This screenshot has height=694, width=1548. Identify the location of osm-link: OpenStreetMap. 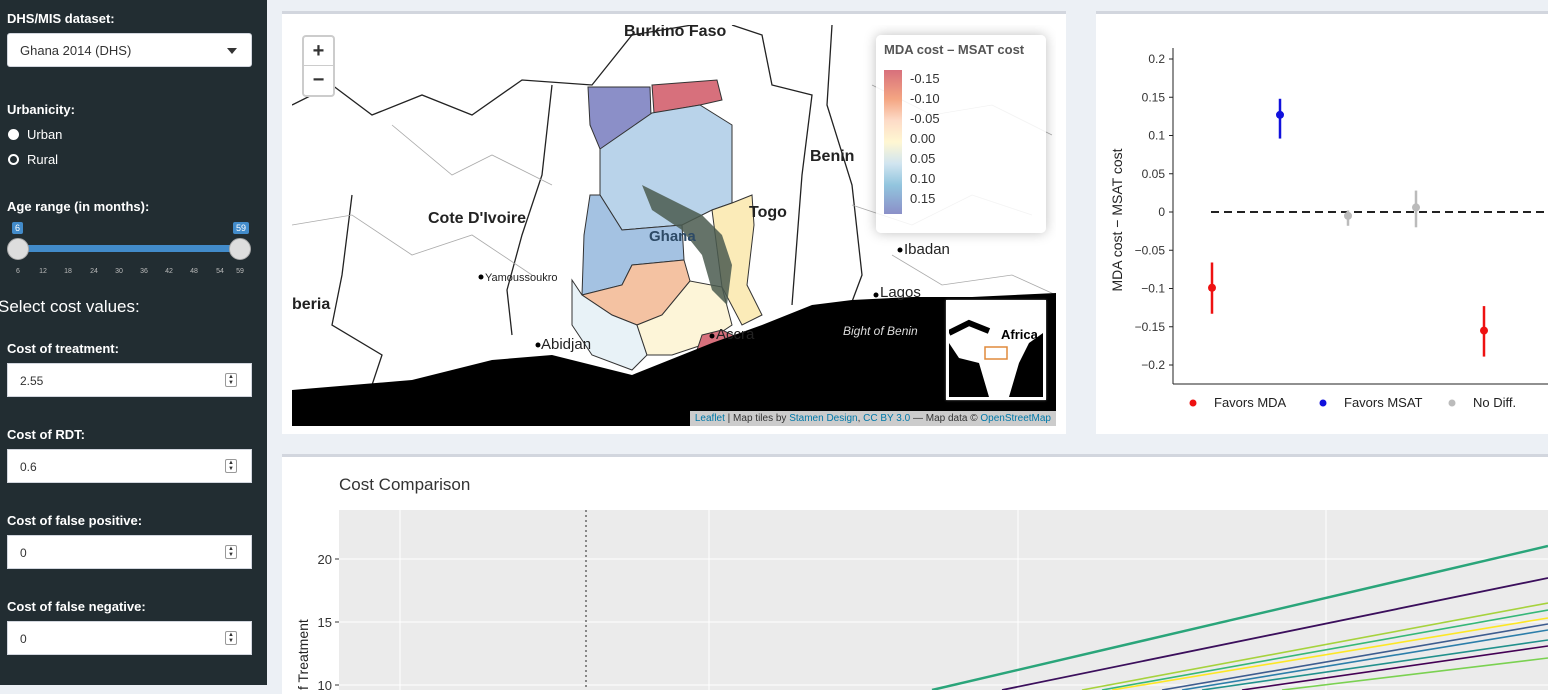
(1015, 418).